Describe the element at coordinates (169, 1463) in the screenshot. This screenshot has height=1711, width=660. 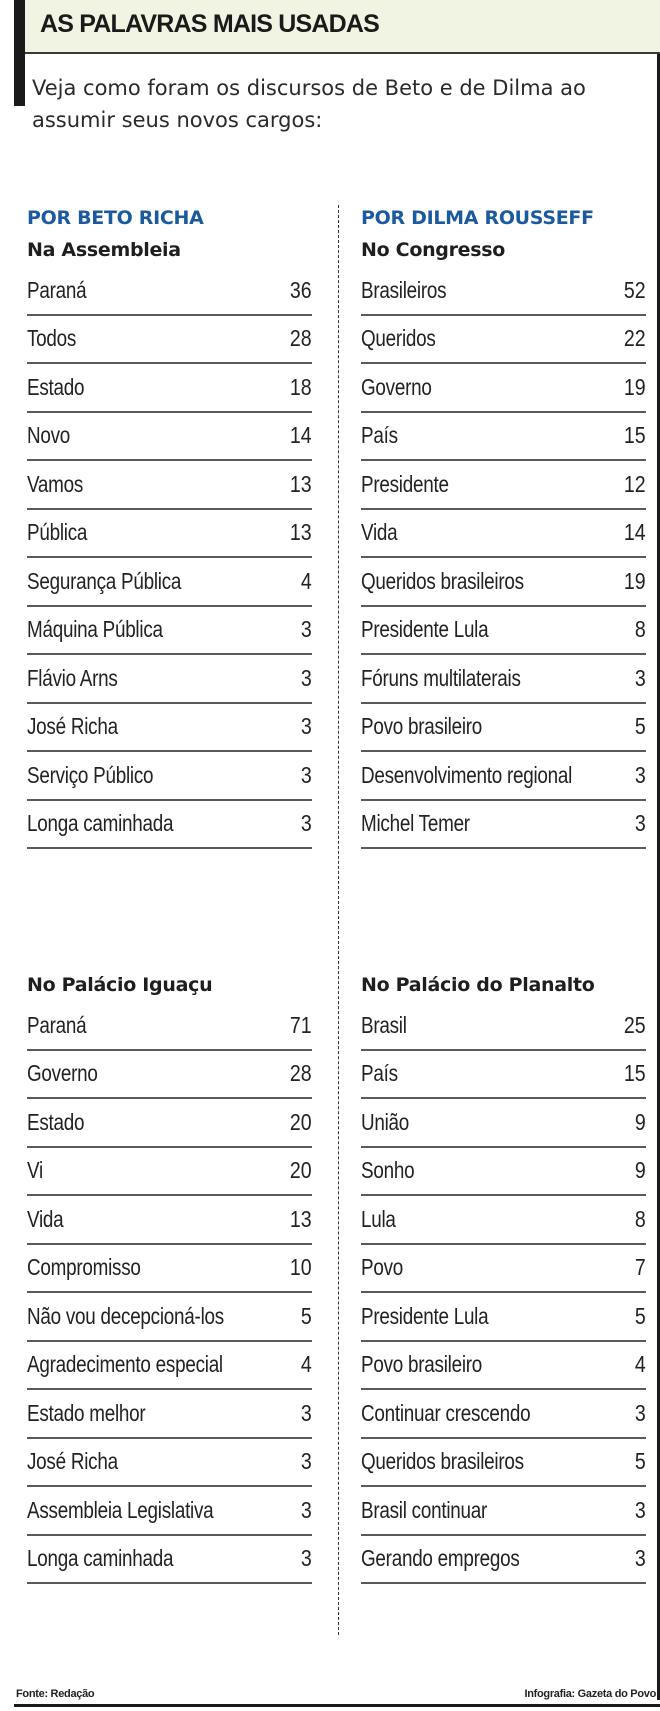
I see `table-row: José Richa 3` at that location.